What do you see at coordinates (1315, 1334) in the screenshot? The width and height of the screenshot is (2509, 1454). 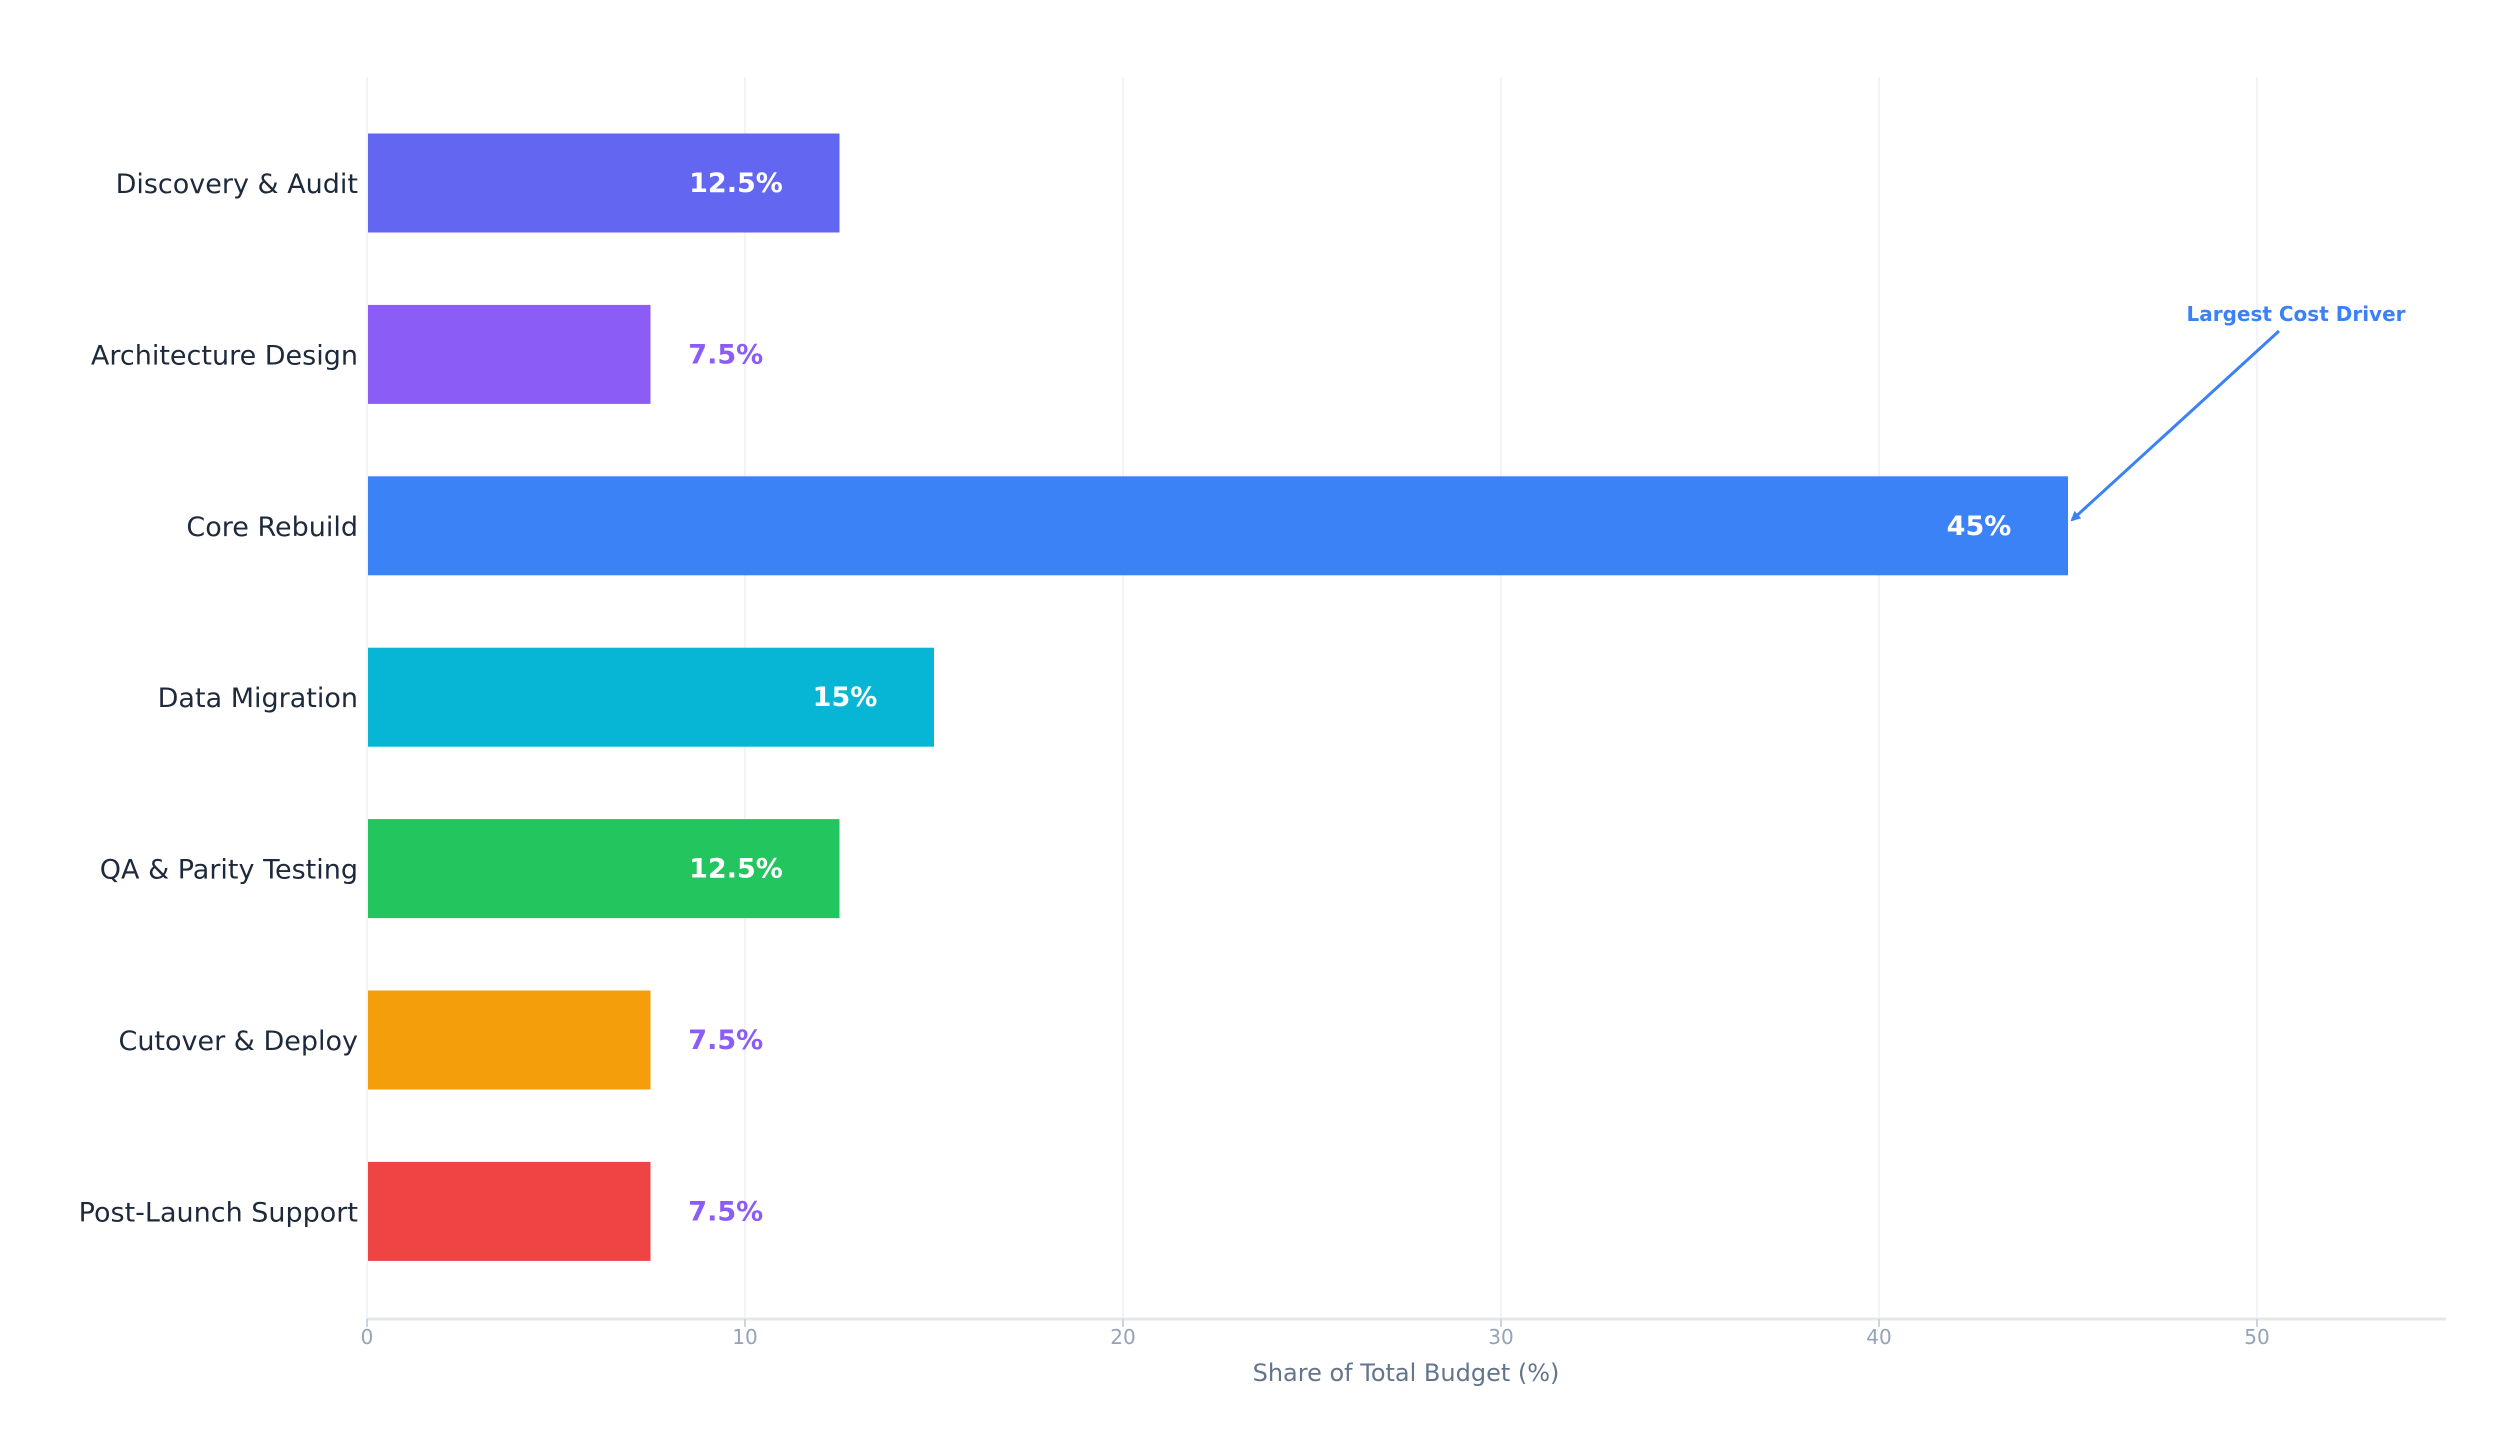 I see `x-ticks: 0 10 20 30 40 50` at bounding box center [1315, 1334].